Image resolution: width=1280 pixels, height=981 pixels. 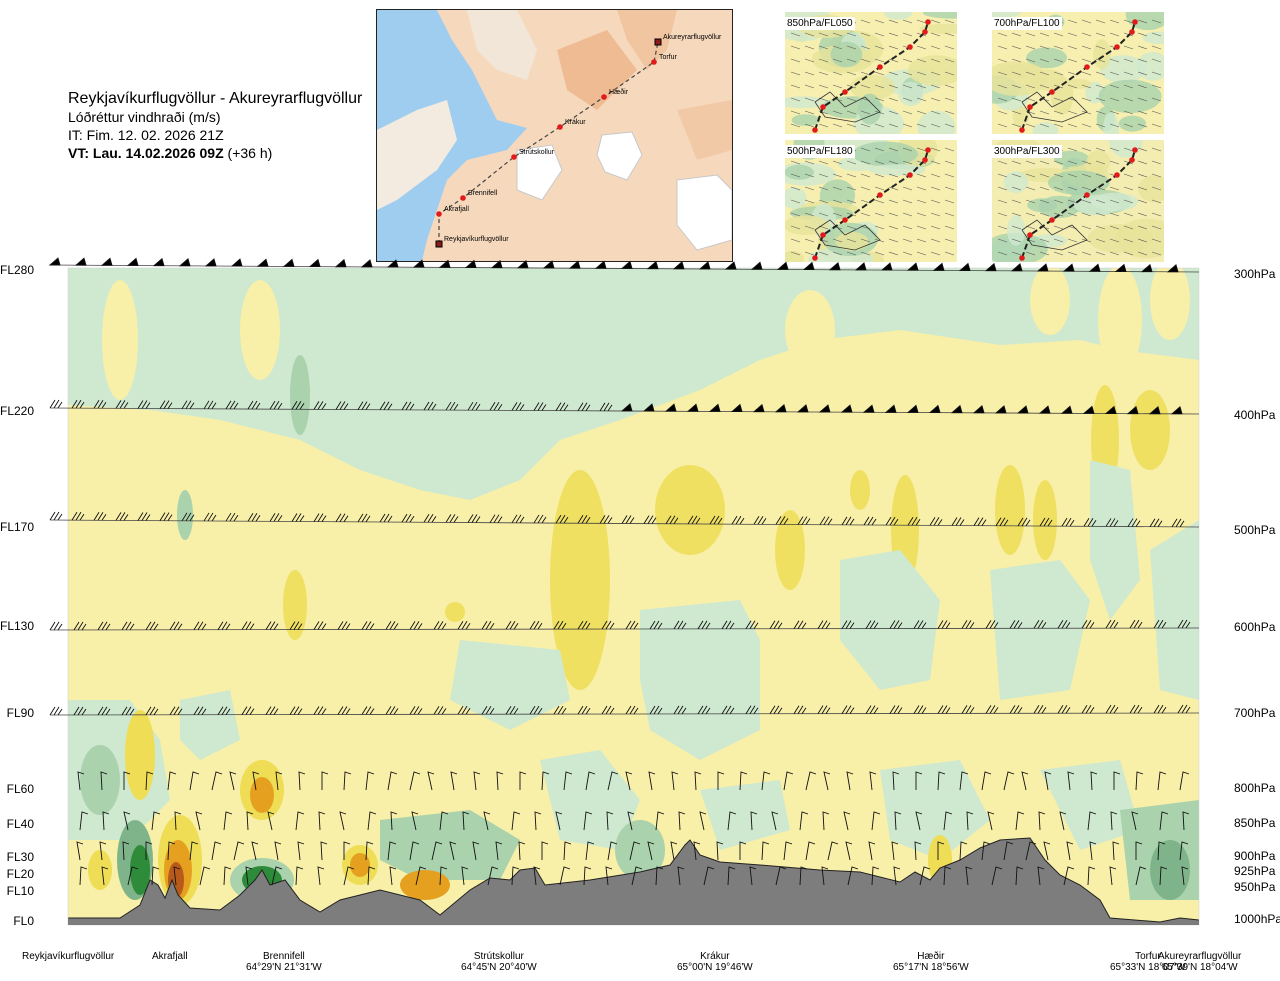 What do you see at coordinates (498, 956) in the screenshot?
I see `station-name: Strútskollur` at bounding box center [498, 956].